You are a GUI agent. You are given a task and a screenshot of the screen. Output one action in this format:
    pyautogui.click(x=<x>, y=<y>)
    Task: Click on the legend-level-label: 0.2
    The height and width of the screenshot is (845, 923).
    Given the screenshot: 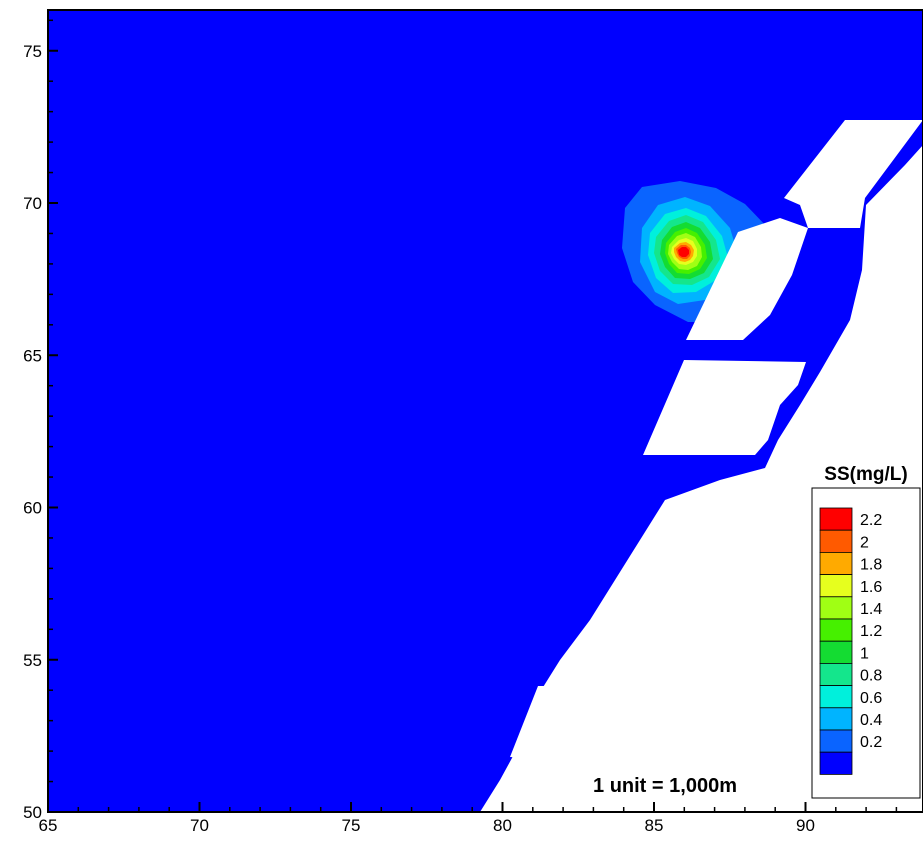 What is the action you would take?
    pyautogui.click(x=871, y=742)
    